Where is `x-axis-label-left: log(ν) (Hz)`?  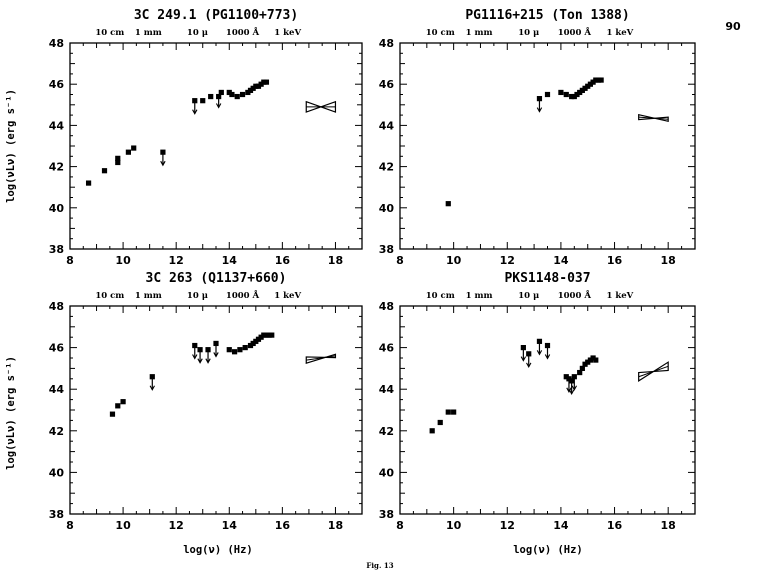
x-axis-label-left: log(ν) (Hz) is located at coordinates (218, 550).